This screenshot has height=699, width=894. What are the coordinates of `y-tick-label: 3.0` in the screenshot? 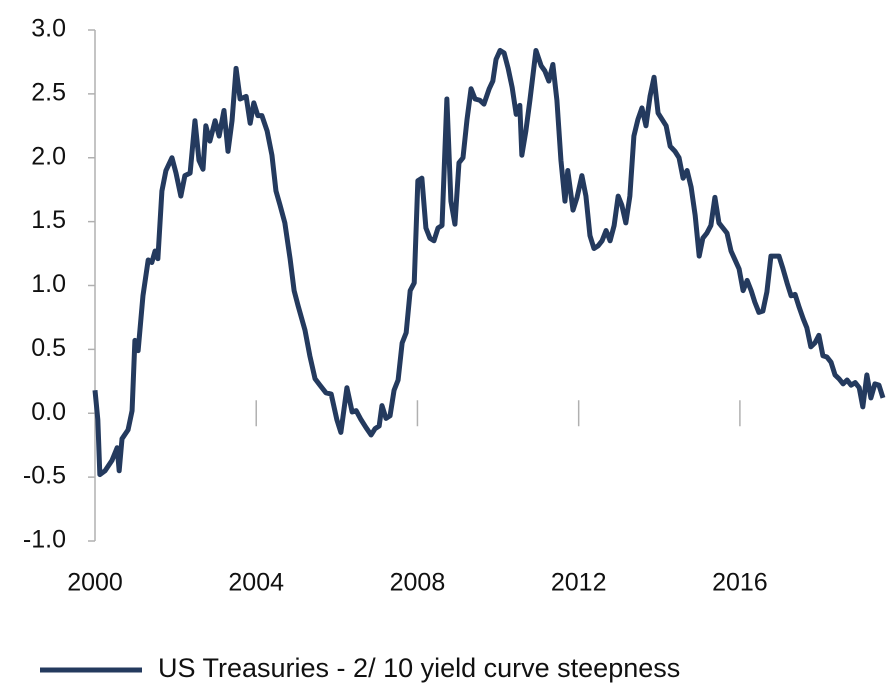 It's located at (48, 29).